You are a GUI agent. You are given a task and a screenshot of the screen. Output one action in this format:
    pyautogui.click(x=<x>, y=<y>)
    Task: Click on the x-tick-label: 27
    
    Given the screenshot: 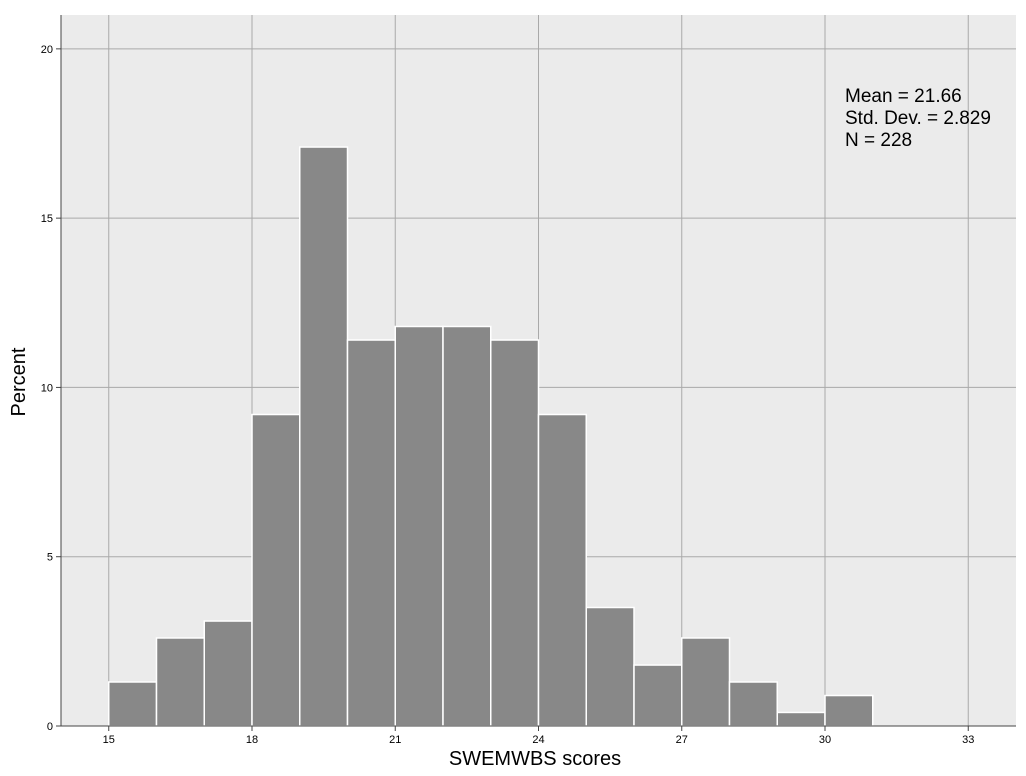 What is the action you would take?
    pyautogui.click(x=682, y=740)
    